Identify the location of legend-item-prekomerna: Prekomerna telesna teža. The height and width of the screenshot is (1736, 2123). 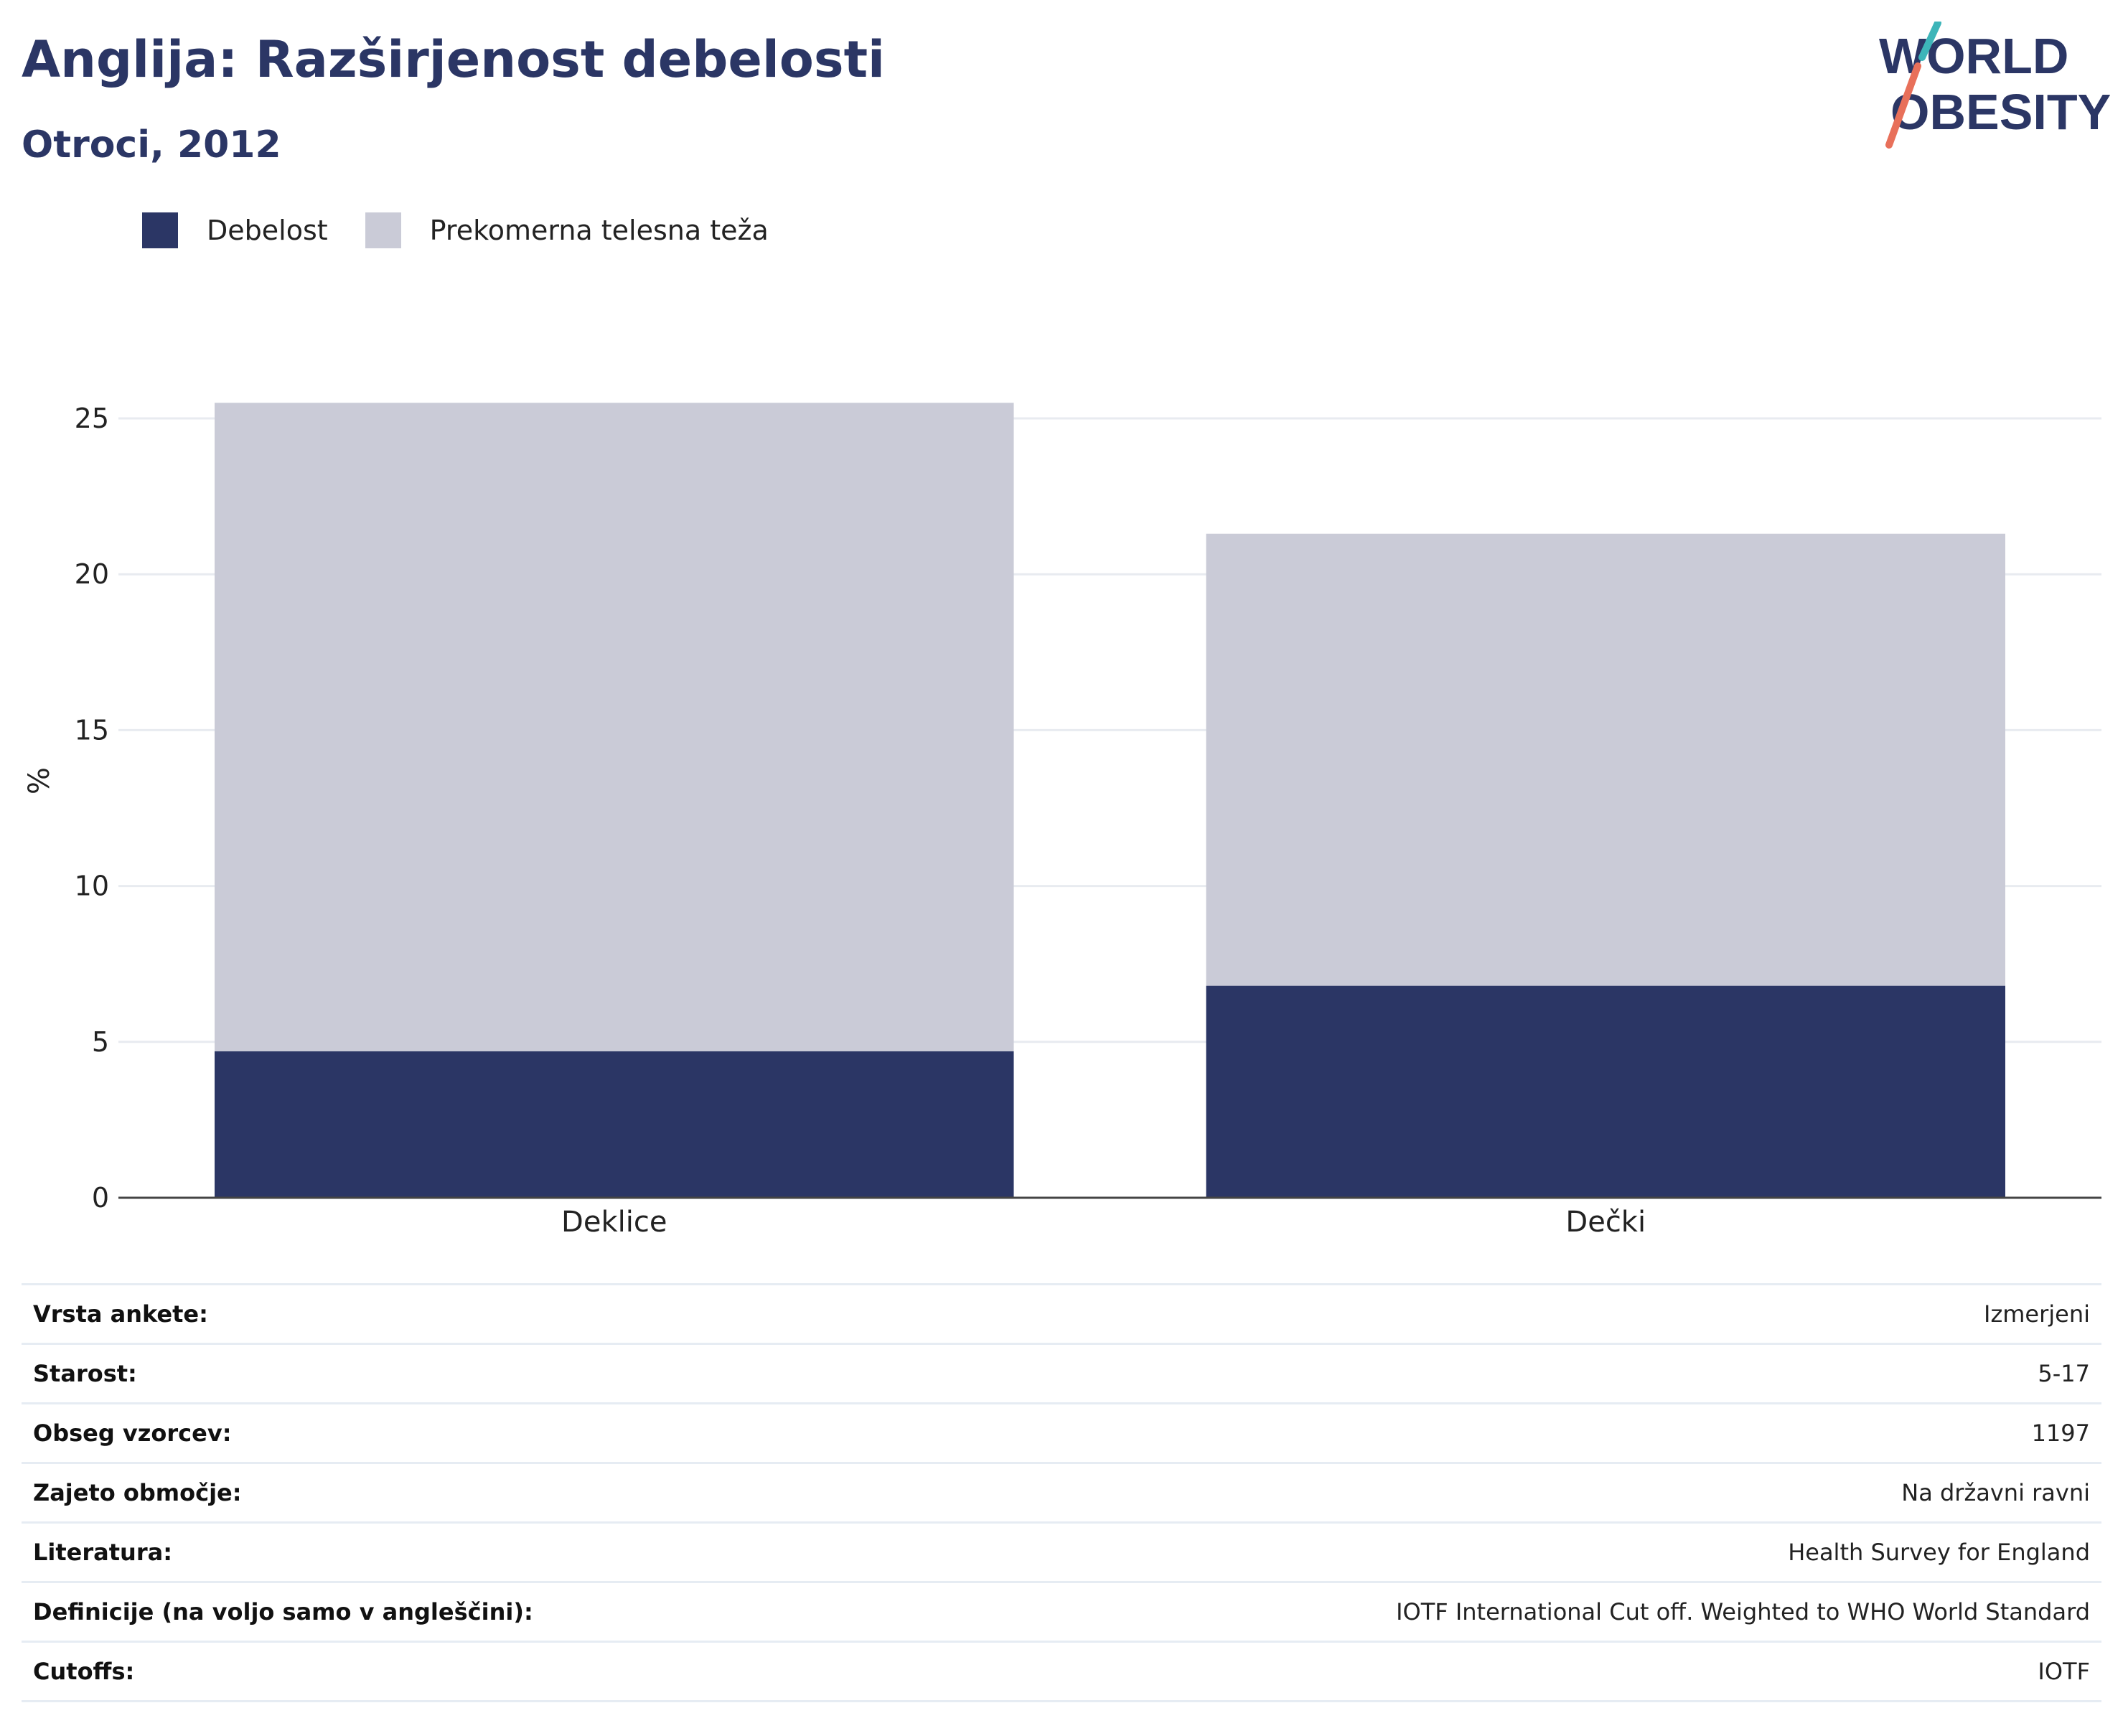
(567, 230).